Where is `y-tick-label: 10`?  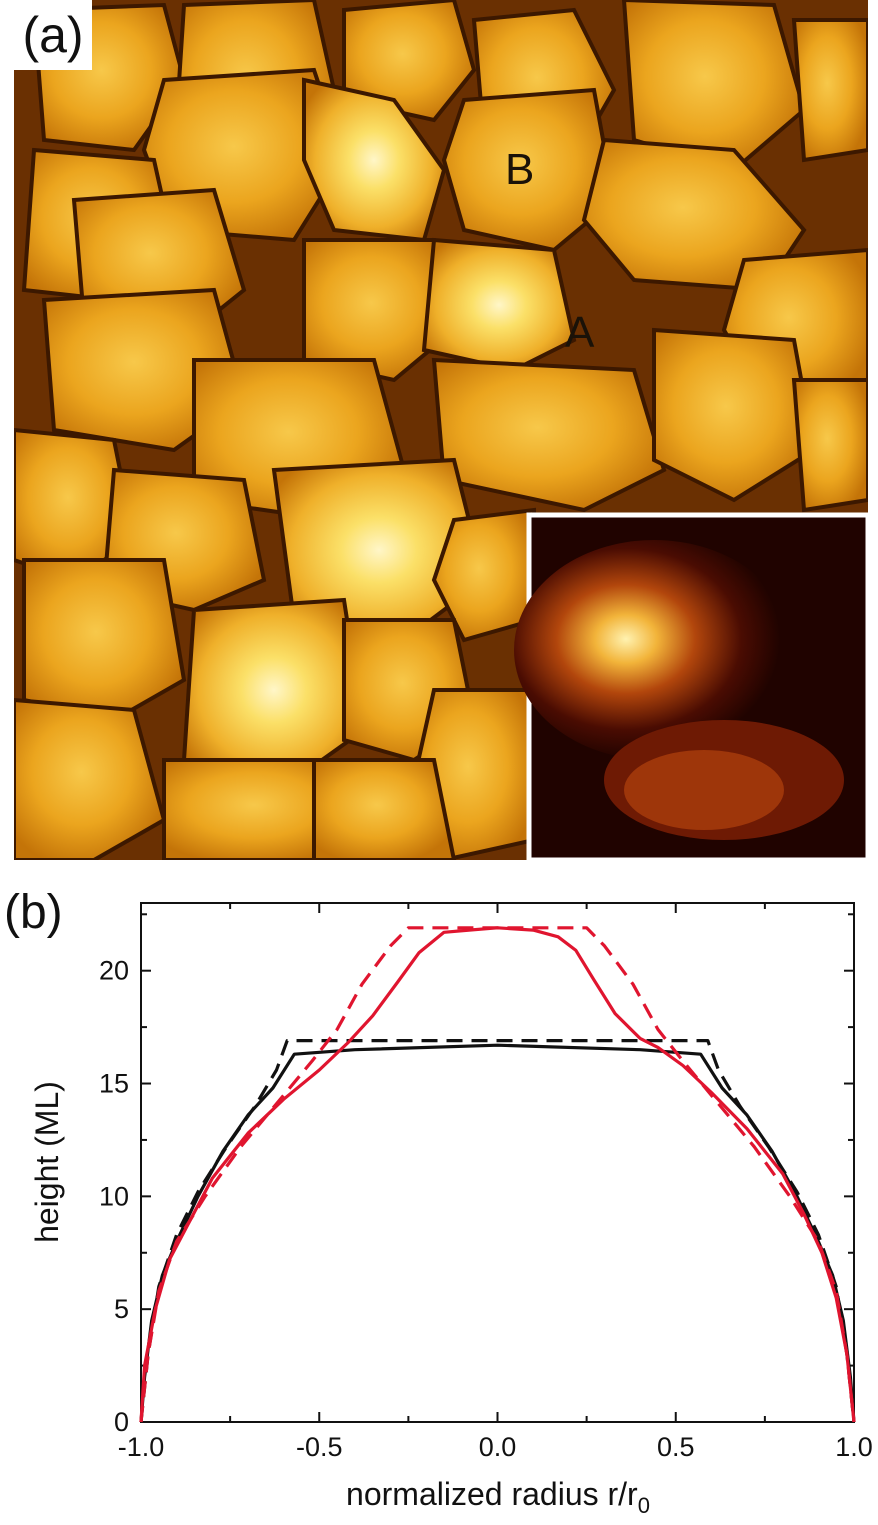 y-tick-label: 10 is located at coordinates (114, 1196).